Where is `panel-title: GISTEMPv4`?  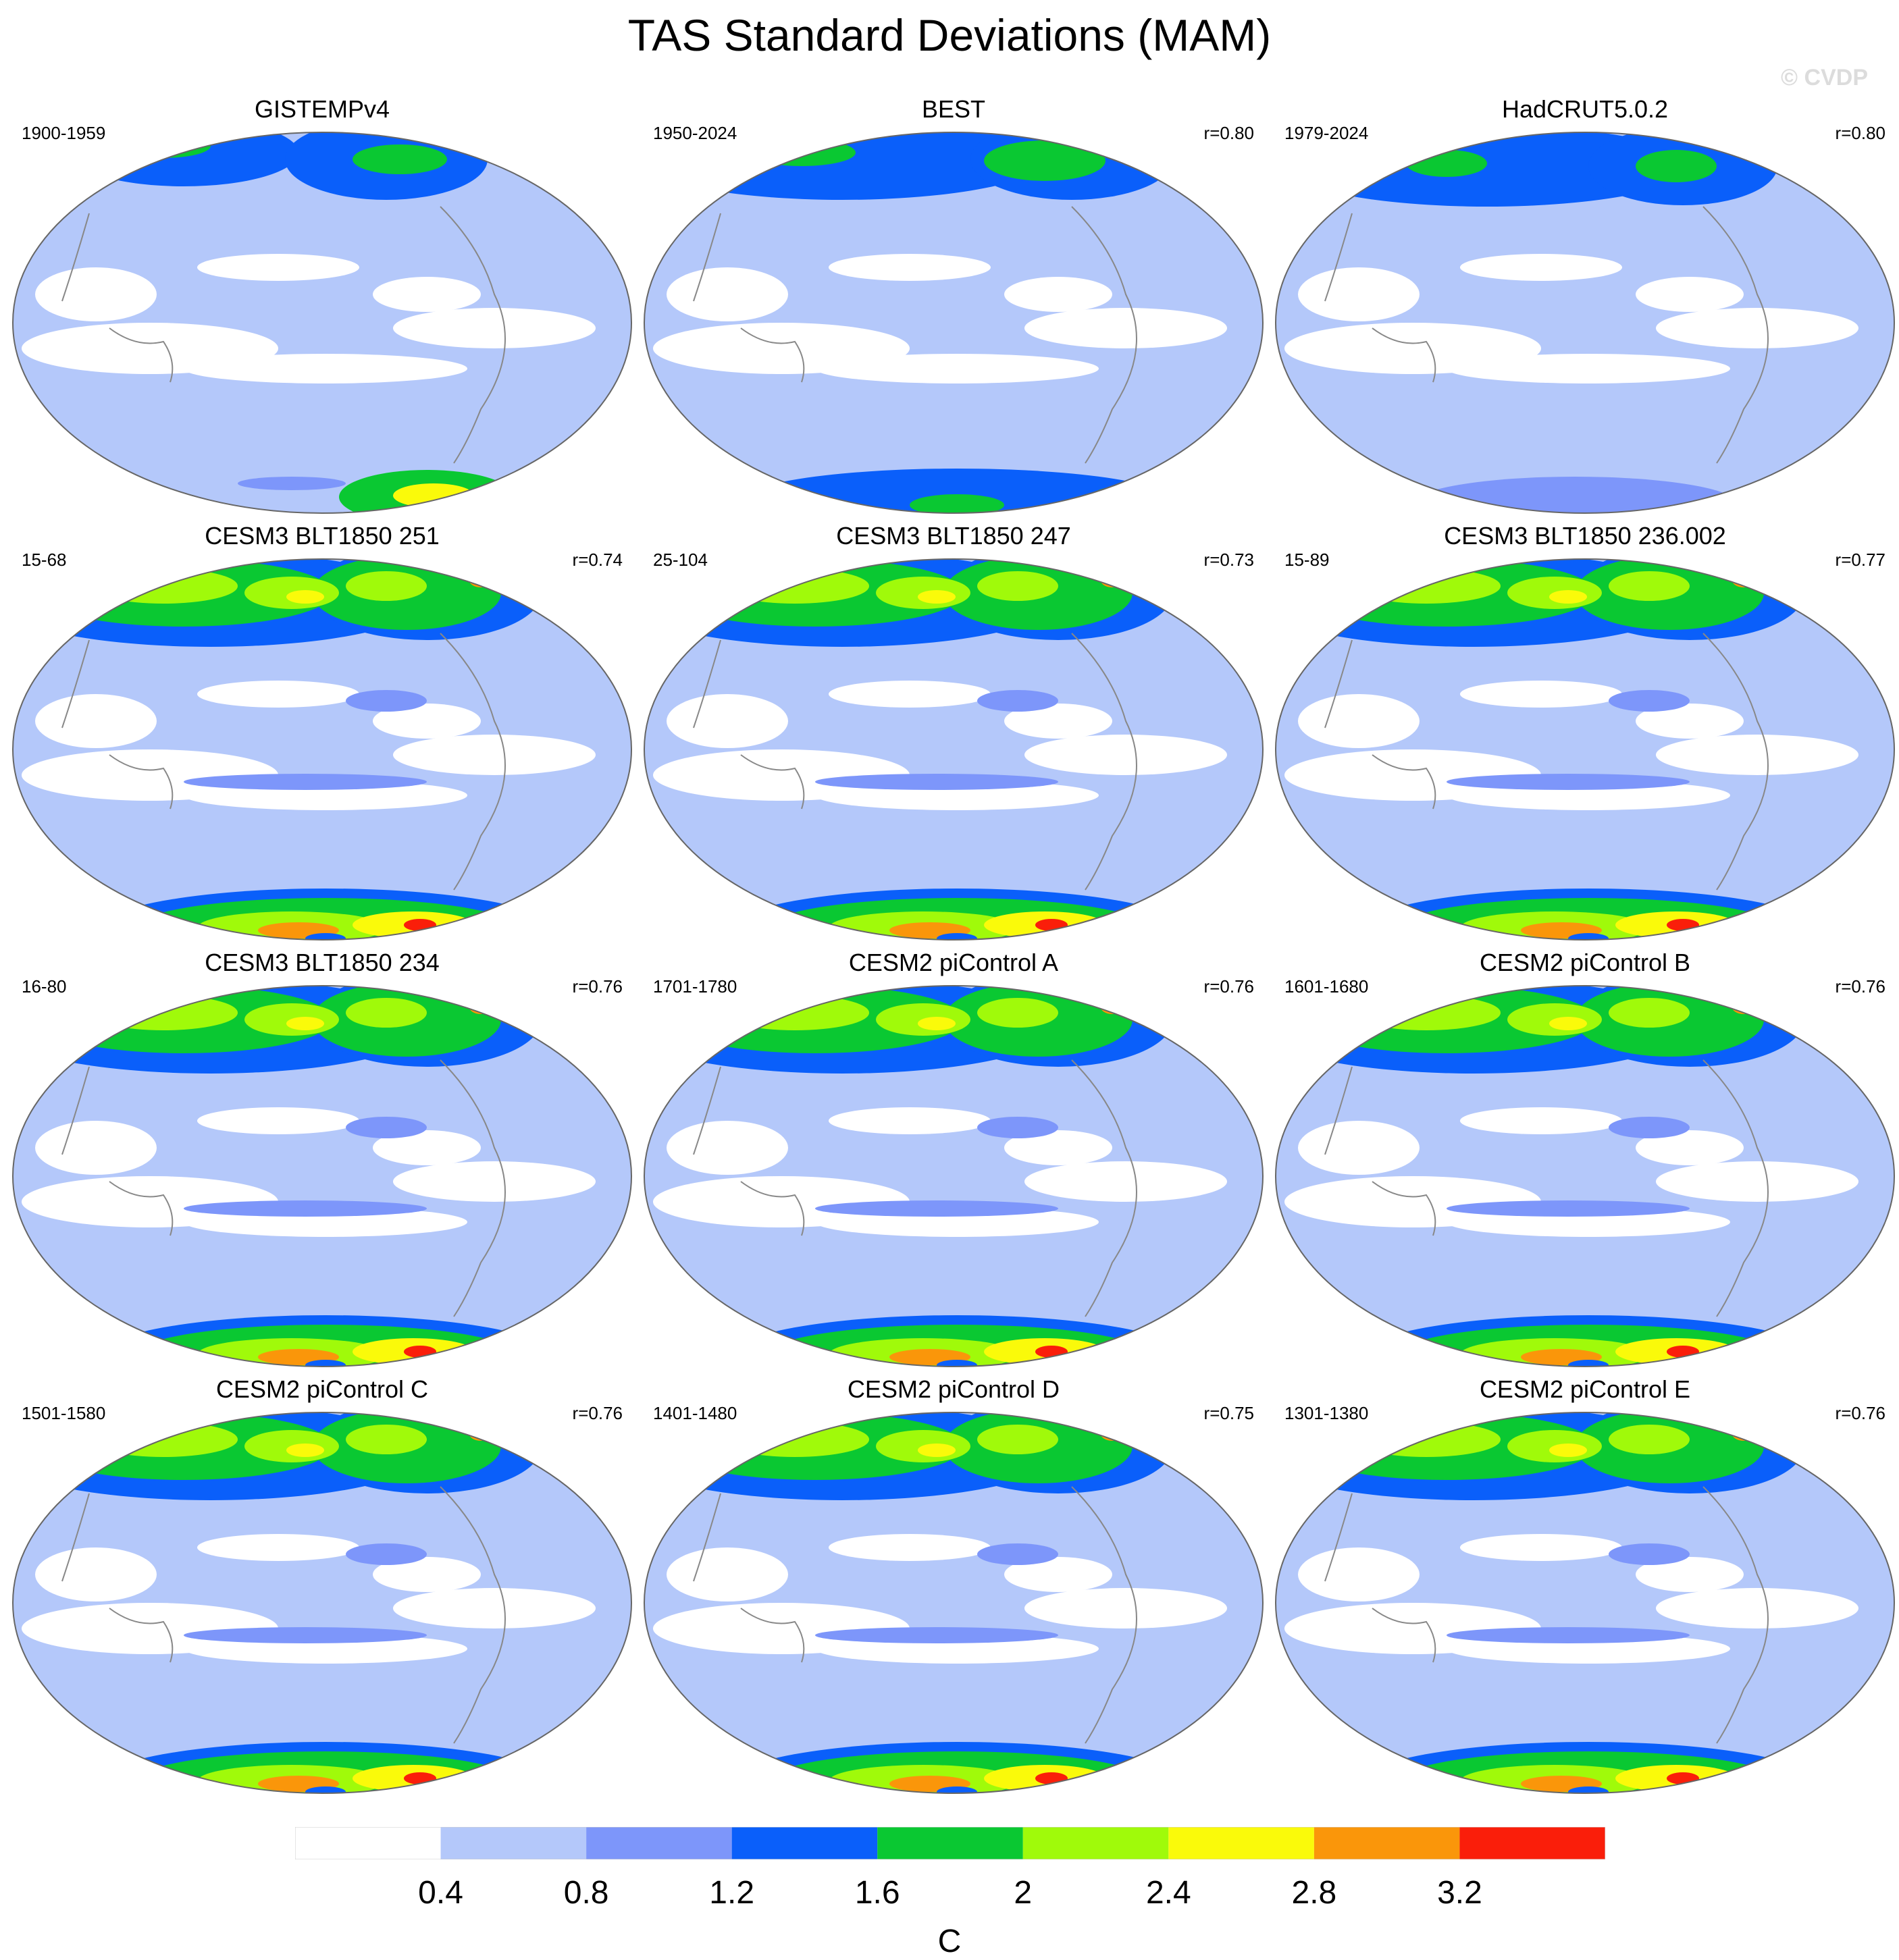 panel-title: GISTEMPv4 is located at coordinates (322, 109).